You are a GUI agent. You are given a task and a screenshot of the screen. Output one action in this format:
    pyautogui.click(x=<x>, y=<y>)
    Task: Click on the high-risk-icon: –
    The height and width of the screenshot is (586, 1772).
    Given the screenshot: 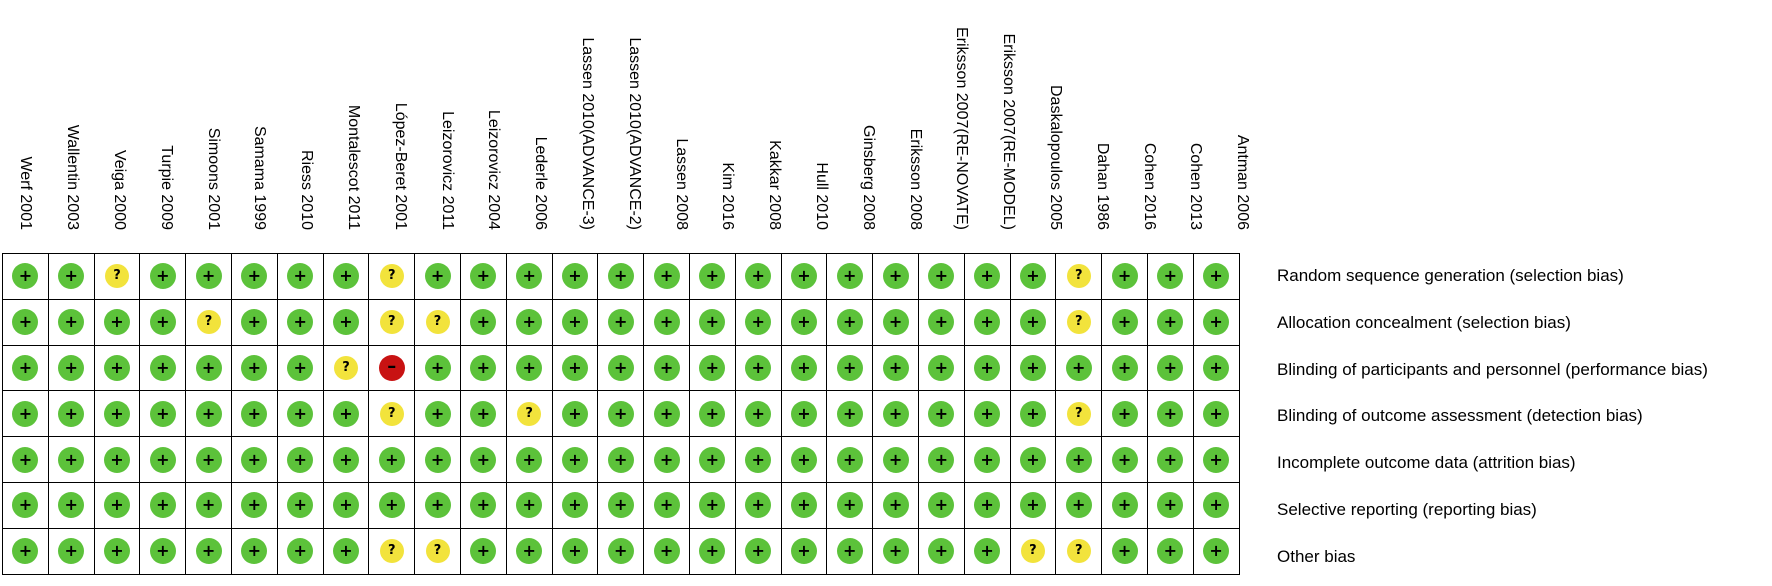 What is the action you would take?
    pyautogui.click(x=391, y=367)
    